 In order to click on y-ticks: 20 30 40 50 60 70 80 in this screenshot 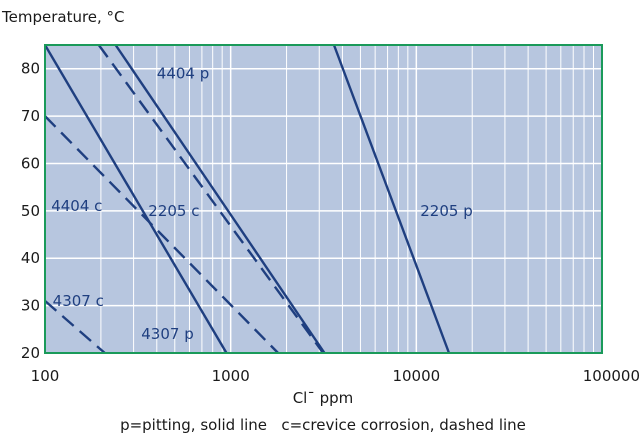, I will do `click(30, 211)`.